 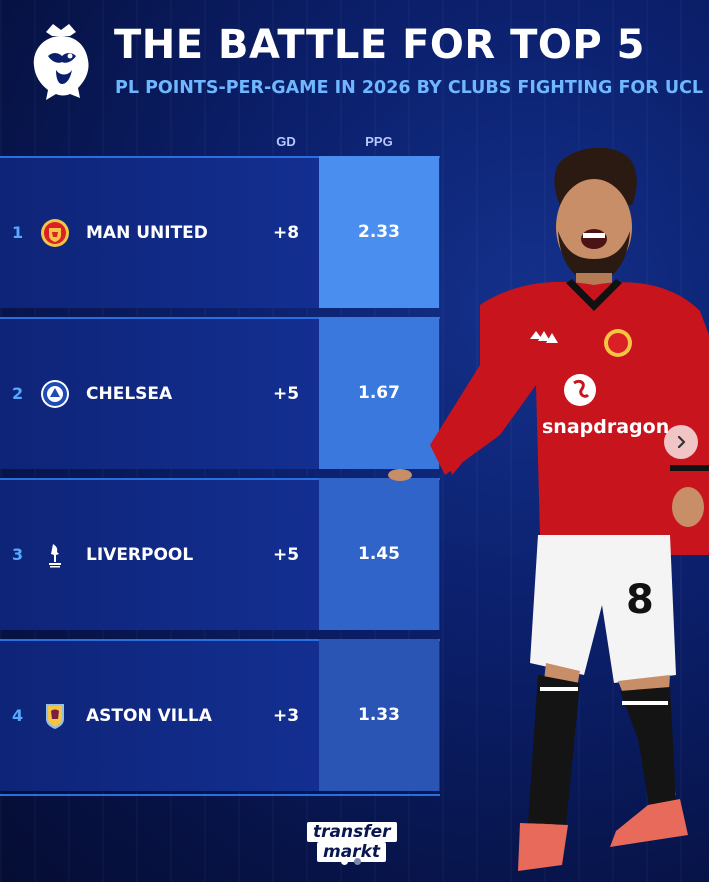 I want to click on shirt-number: 8, so click(x=640, y=600).